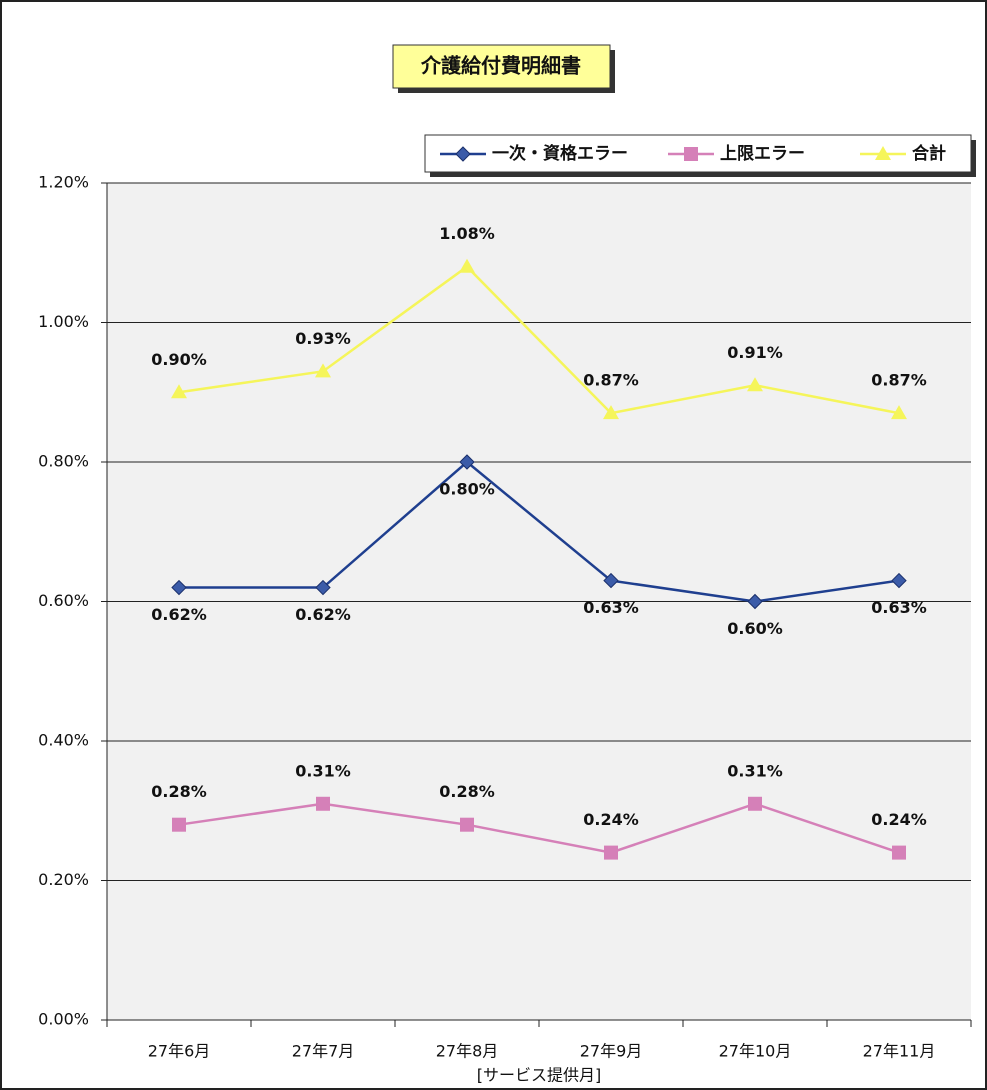 This screenshot has width=987, height=1090. Describe the element at coordinates (755, 1051) in the screenshot. I see `x-tick-label: 27年10月` at that location.